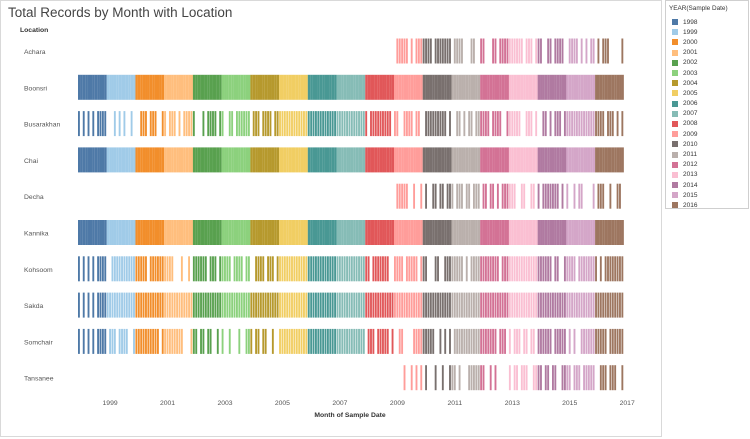  What do you see at coordinates (684, 53) in the screenshot?
I see `legend-item-2001: 2001` at bounding box center [684, 53].